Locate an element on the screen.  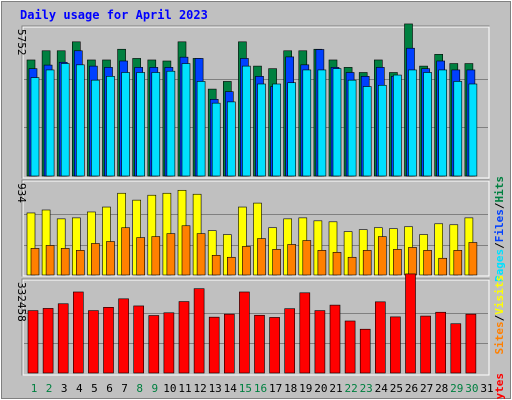
panel-2-legend: Sites/Visits is located at coordinates (499, 315).